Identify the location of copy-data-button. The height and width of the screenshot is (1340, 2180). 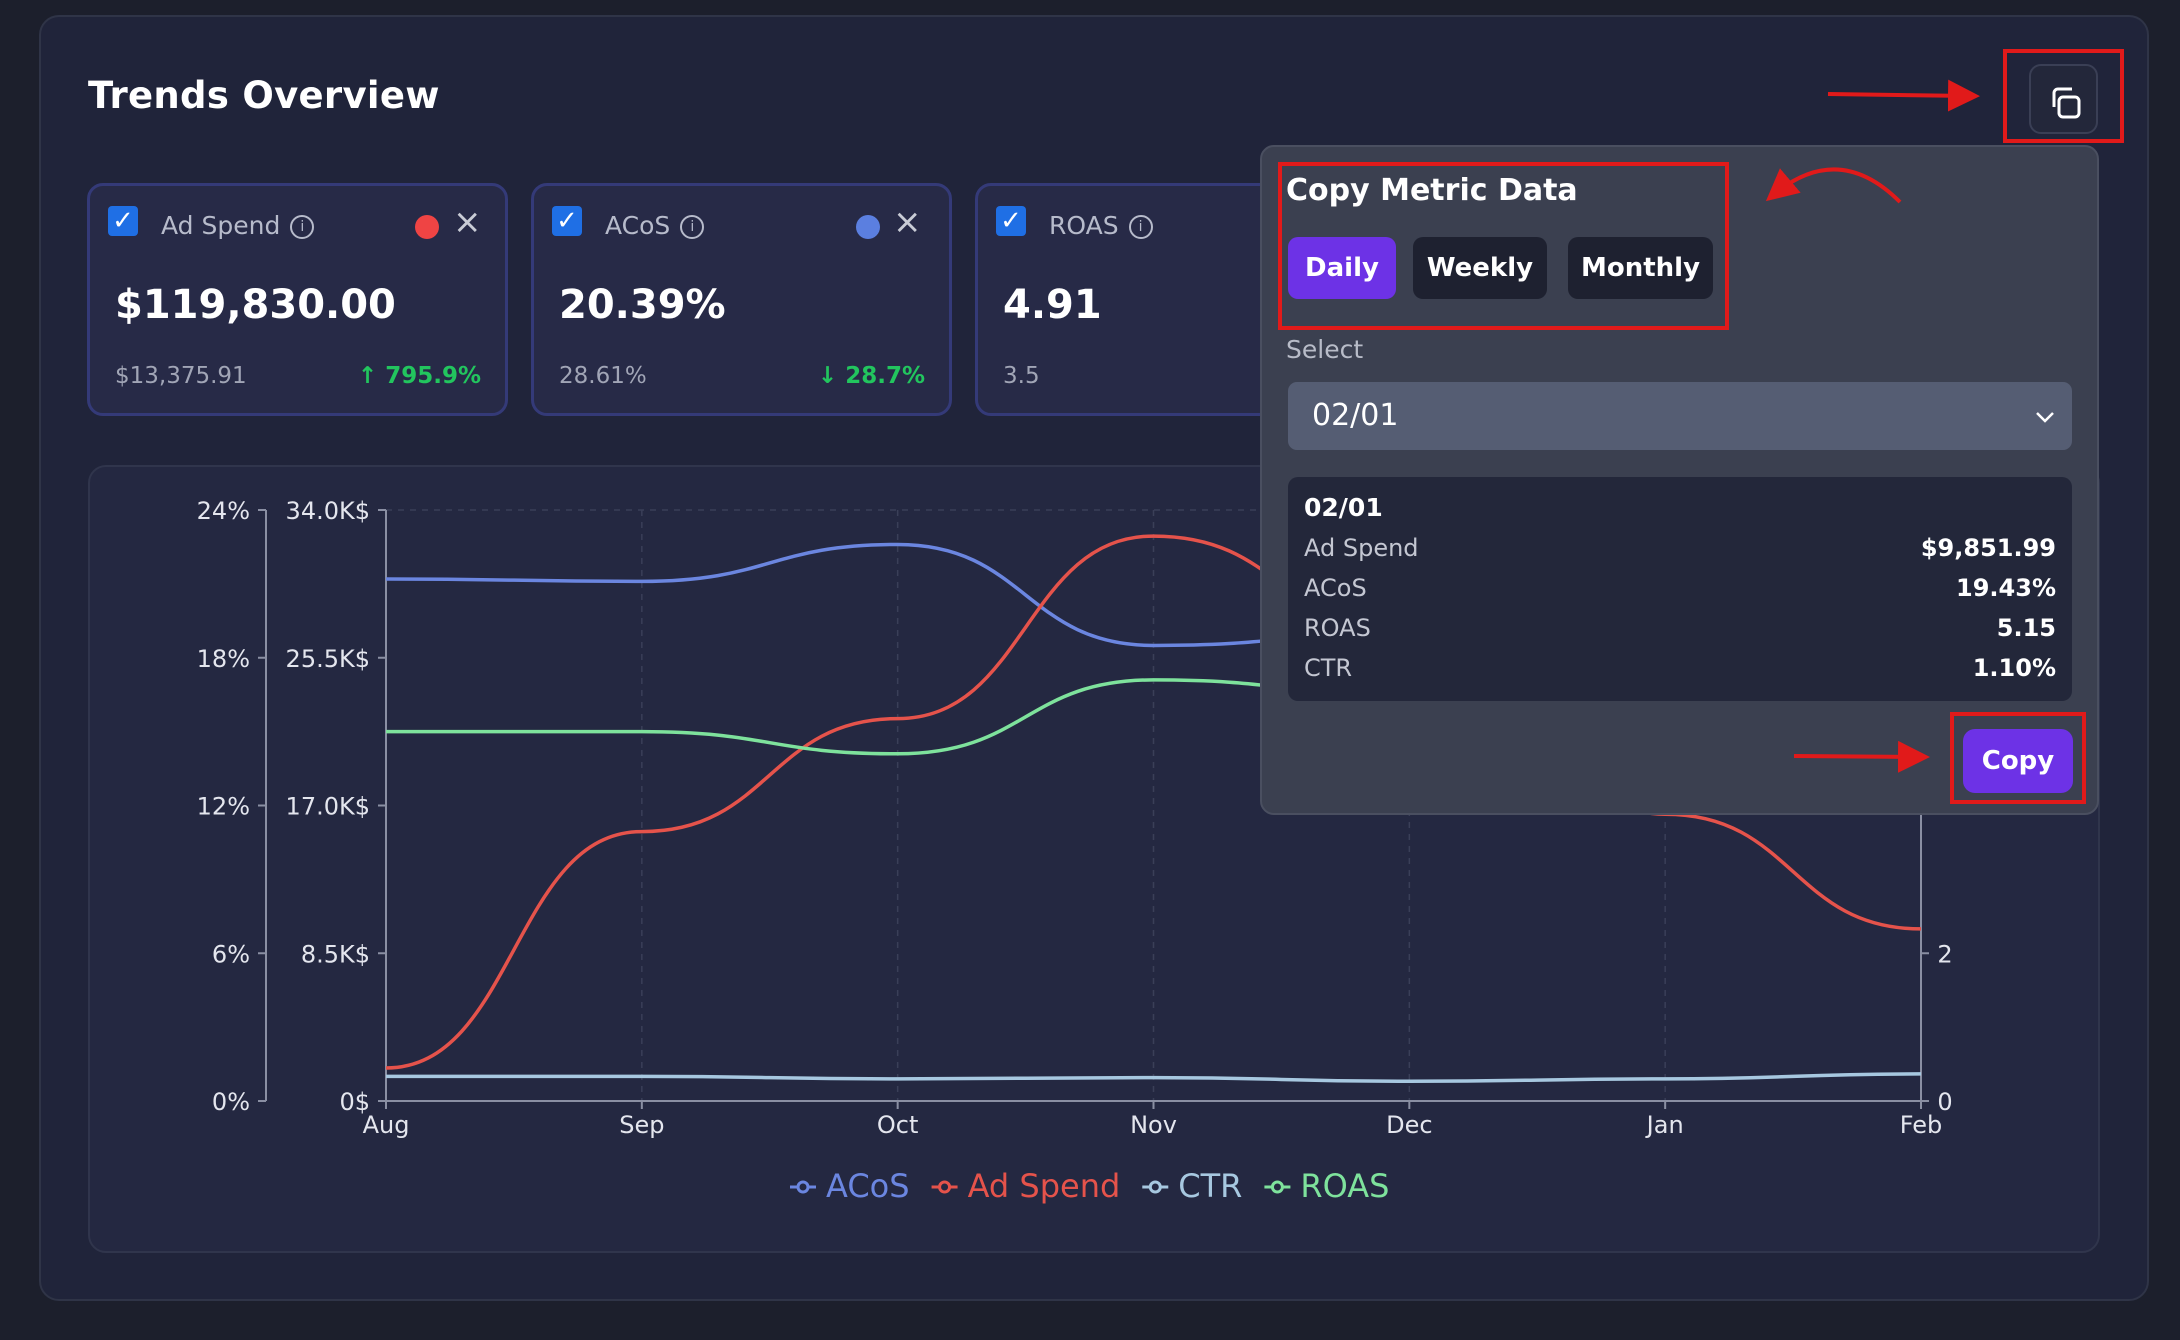
(2063, 99).